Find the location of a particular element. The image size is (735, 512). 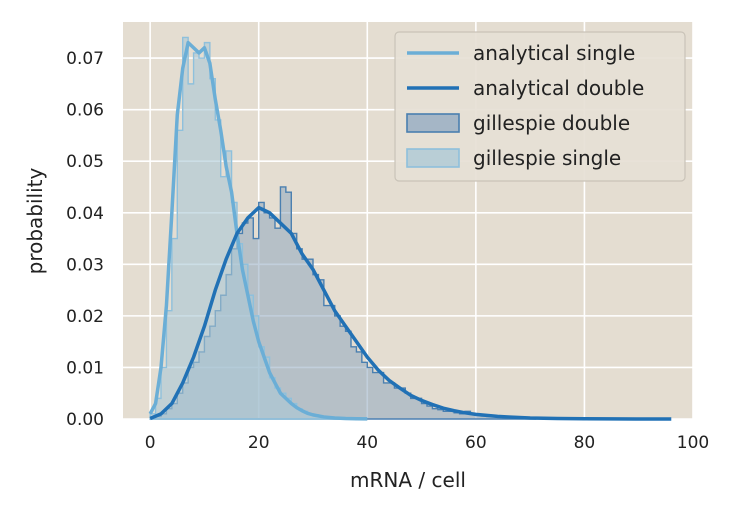

legend-label-0: analytical single is located at coordinates (554, 53).